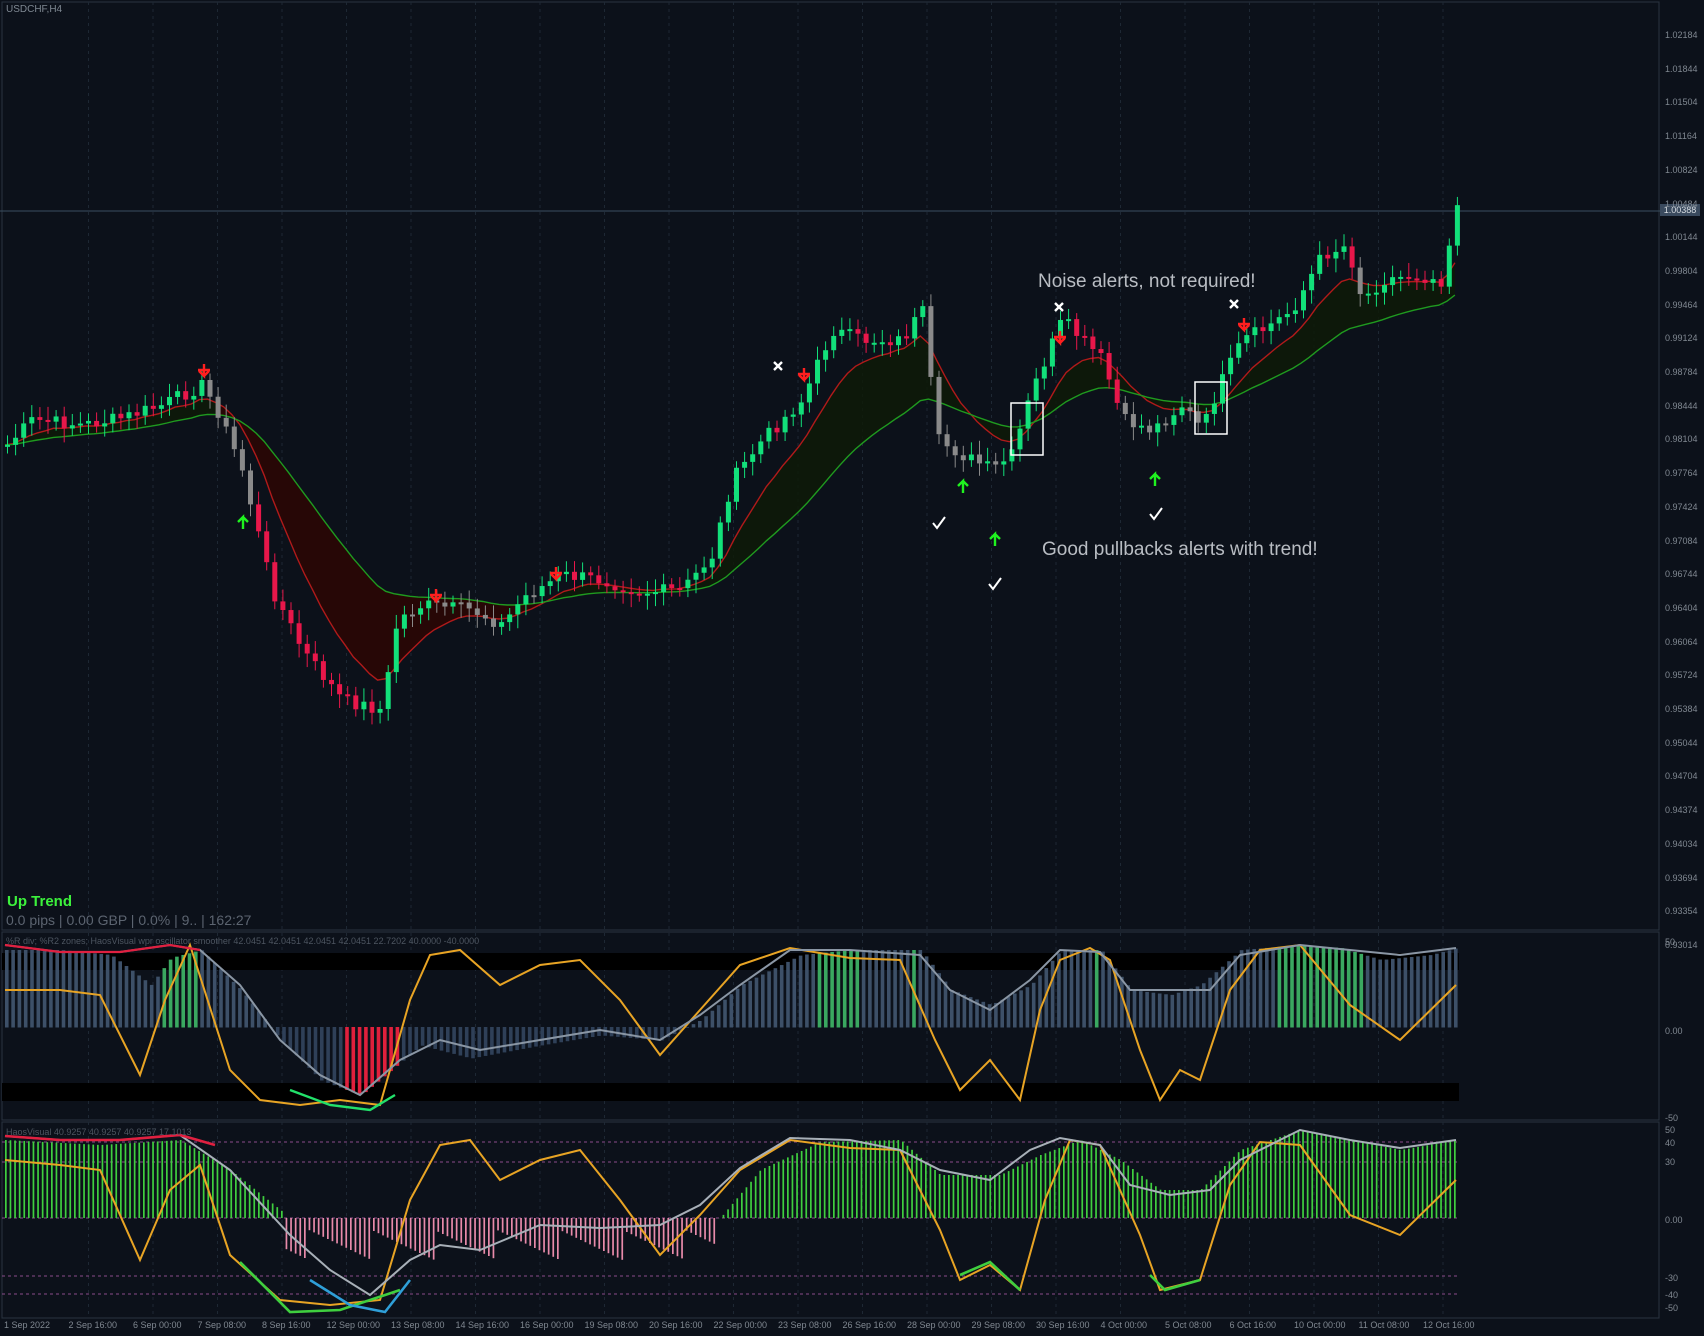  I want to click on osc2-tick: -50, so click(1672, 1308).